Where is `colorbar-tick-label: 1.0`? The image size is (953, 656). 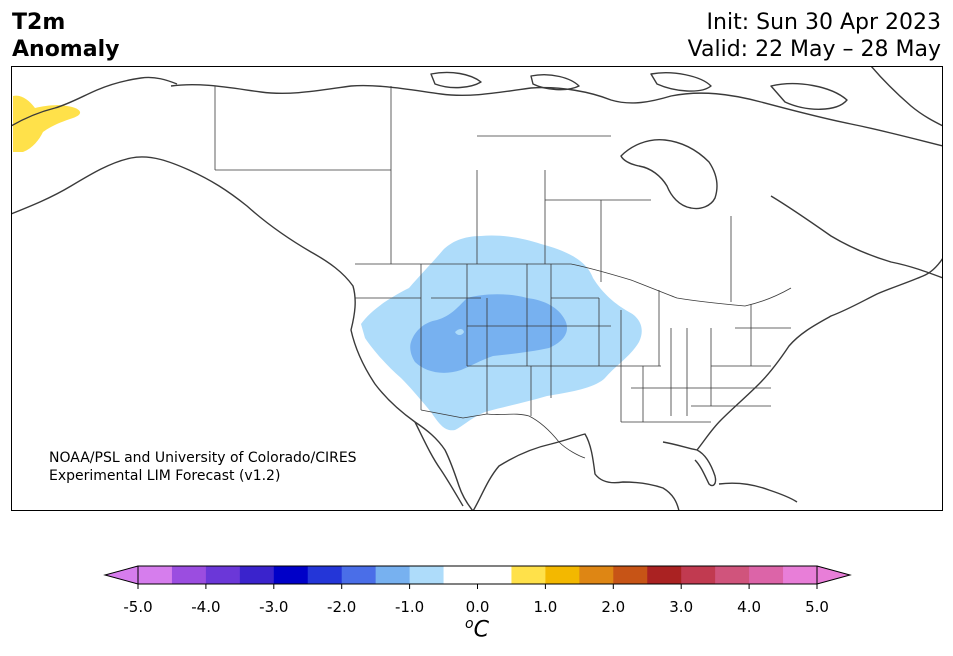
colorbar-tick-label: 1.0 is located at coordinates (545, 607).